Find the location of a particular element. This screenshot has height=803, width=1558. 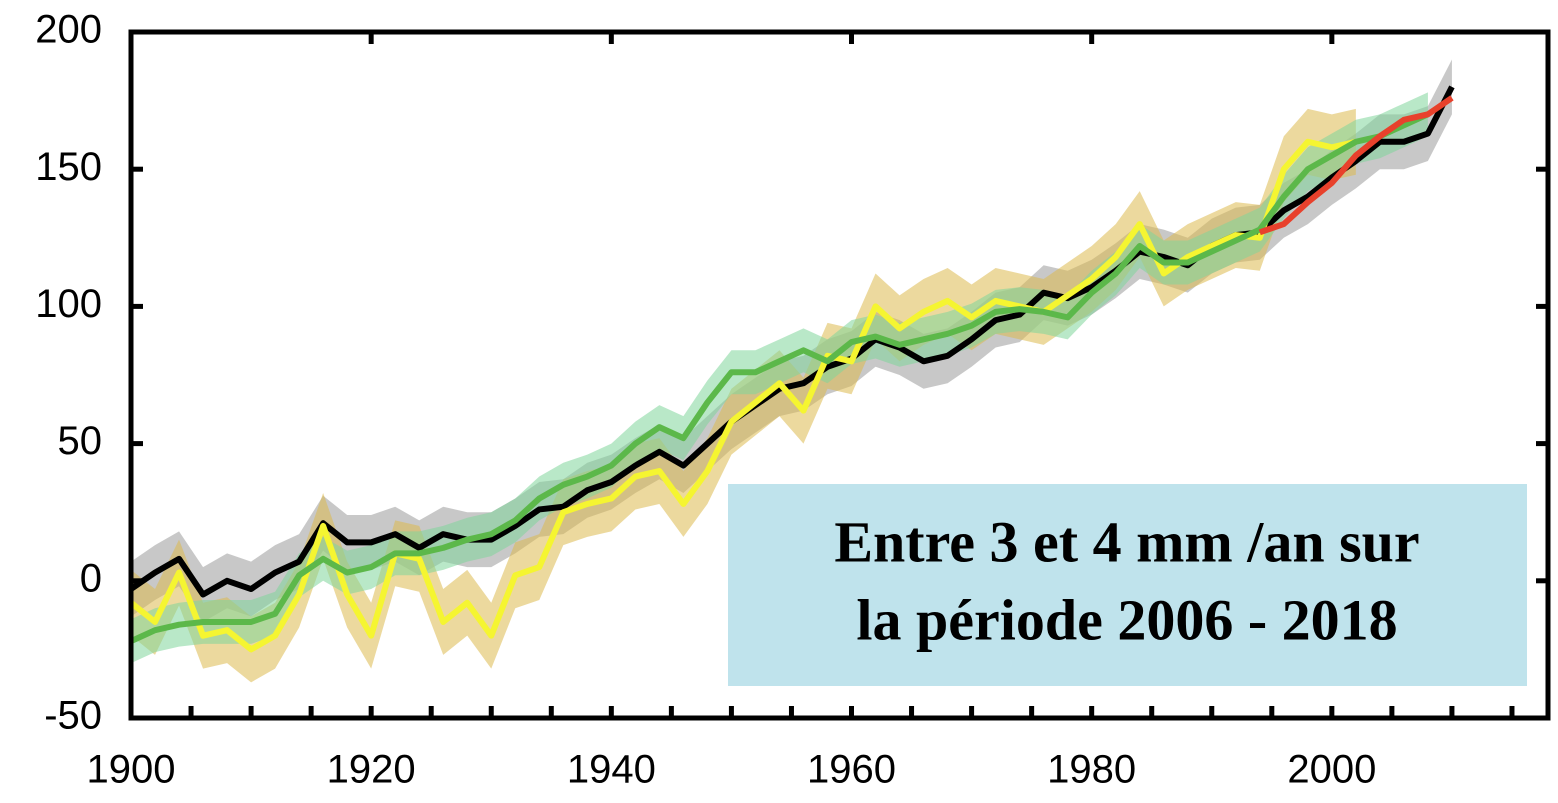

series-line is located at coordinates (1356, 165).